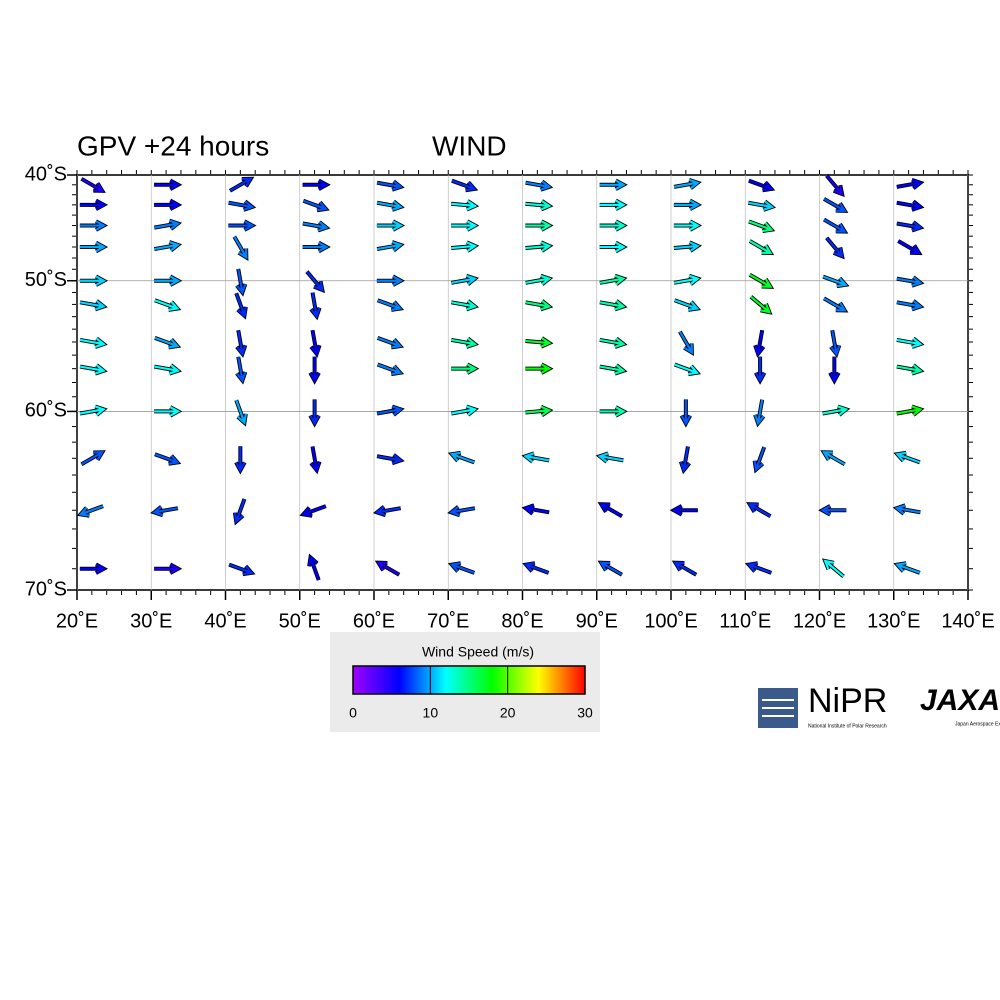 This screenshot has height=1000, width=1000. What do you see at coordinates (893, 621) in the screenshot?
I see `x-tick-label: 130˚E` at bounding box center [893, 621].